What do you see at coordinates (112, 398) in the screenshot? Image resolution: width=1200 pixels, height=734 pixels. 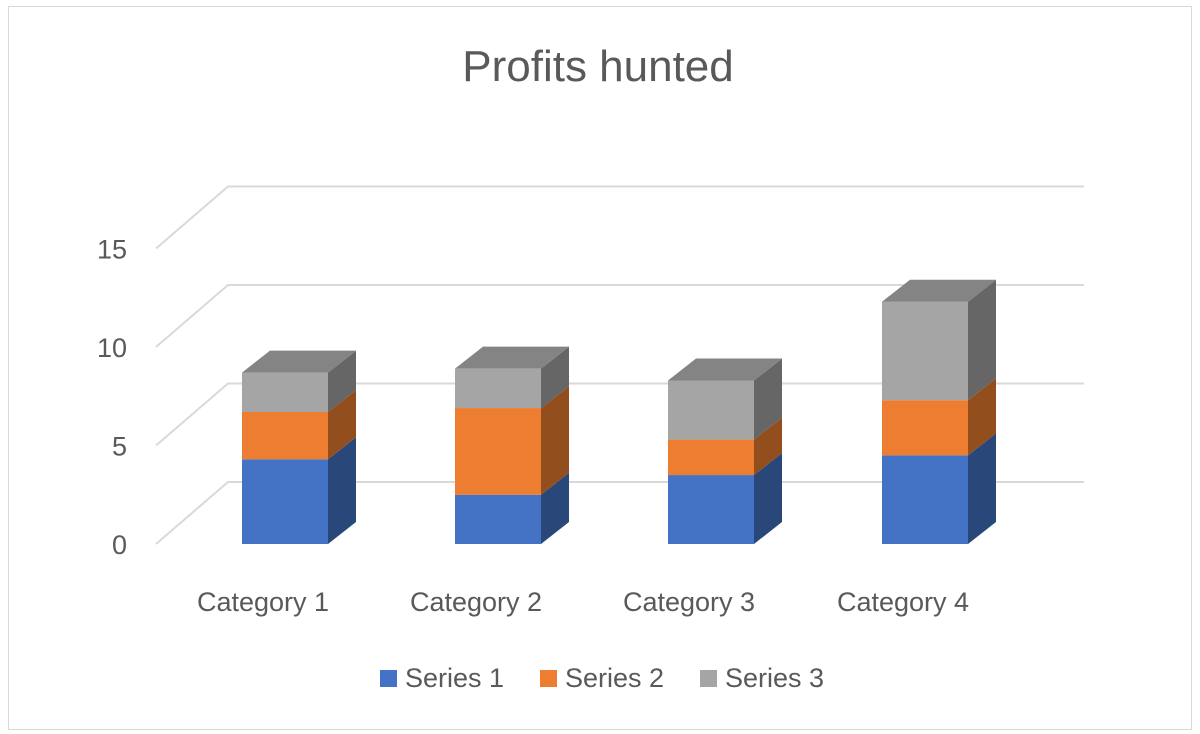 I see `y-axis-ticks: 0 5 10 15` at bounding box center [112, 398].